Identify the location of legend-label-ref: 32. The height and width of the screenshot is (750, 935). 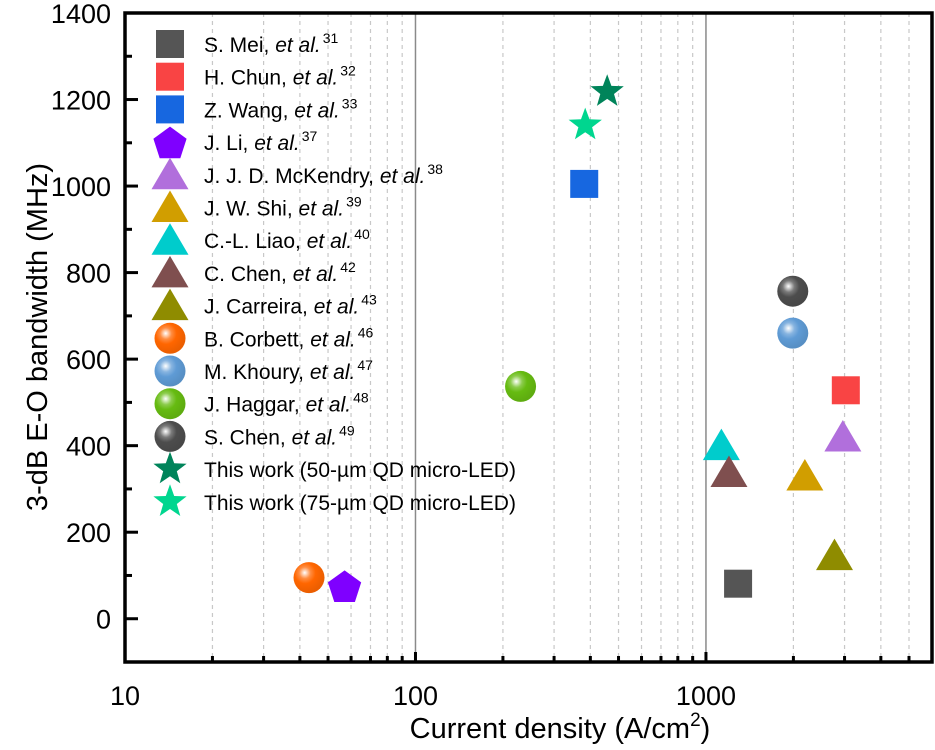
(348, 71).